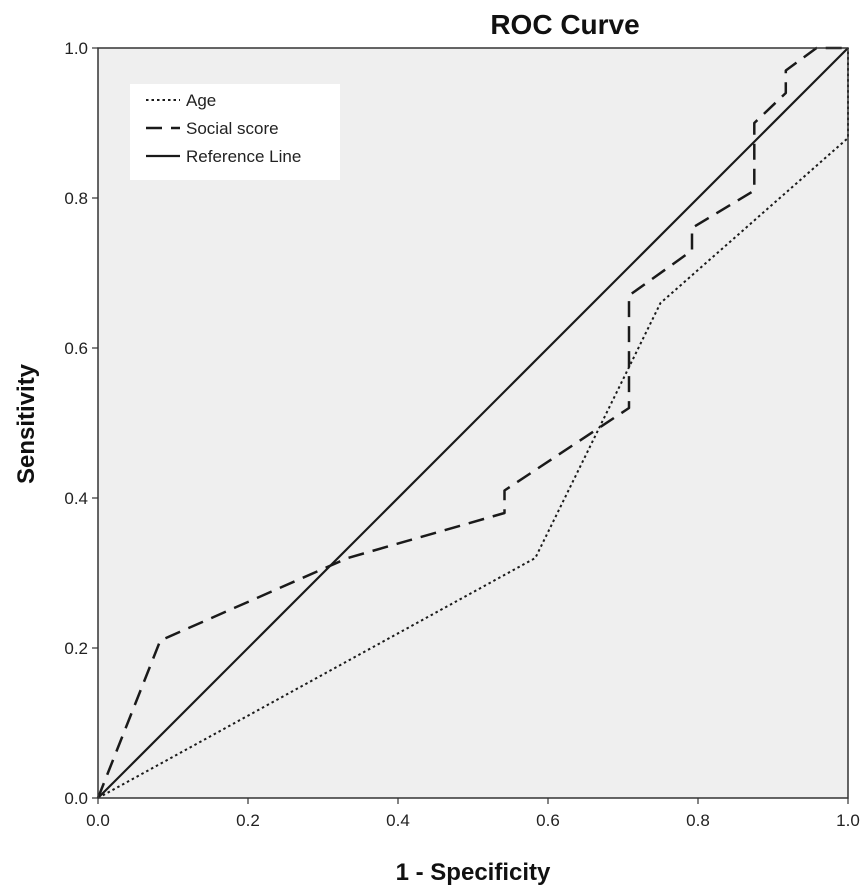 The height and width of the screenshot is (892, 863). What do you see at coordinates (848, 820) in the screenshot?
I see `x-tick-label: 1.0` at bounding box center [848, 820].